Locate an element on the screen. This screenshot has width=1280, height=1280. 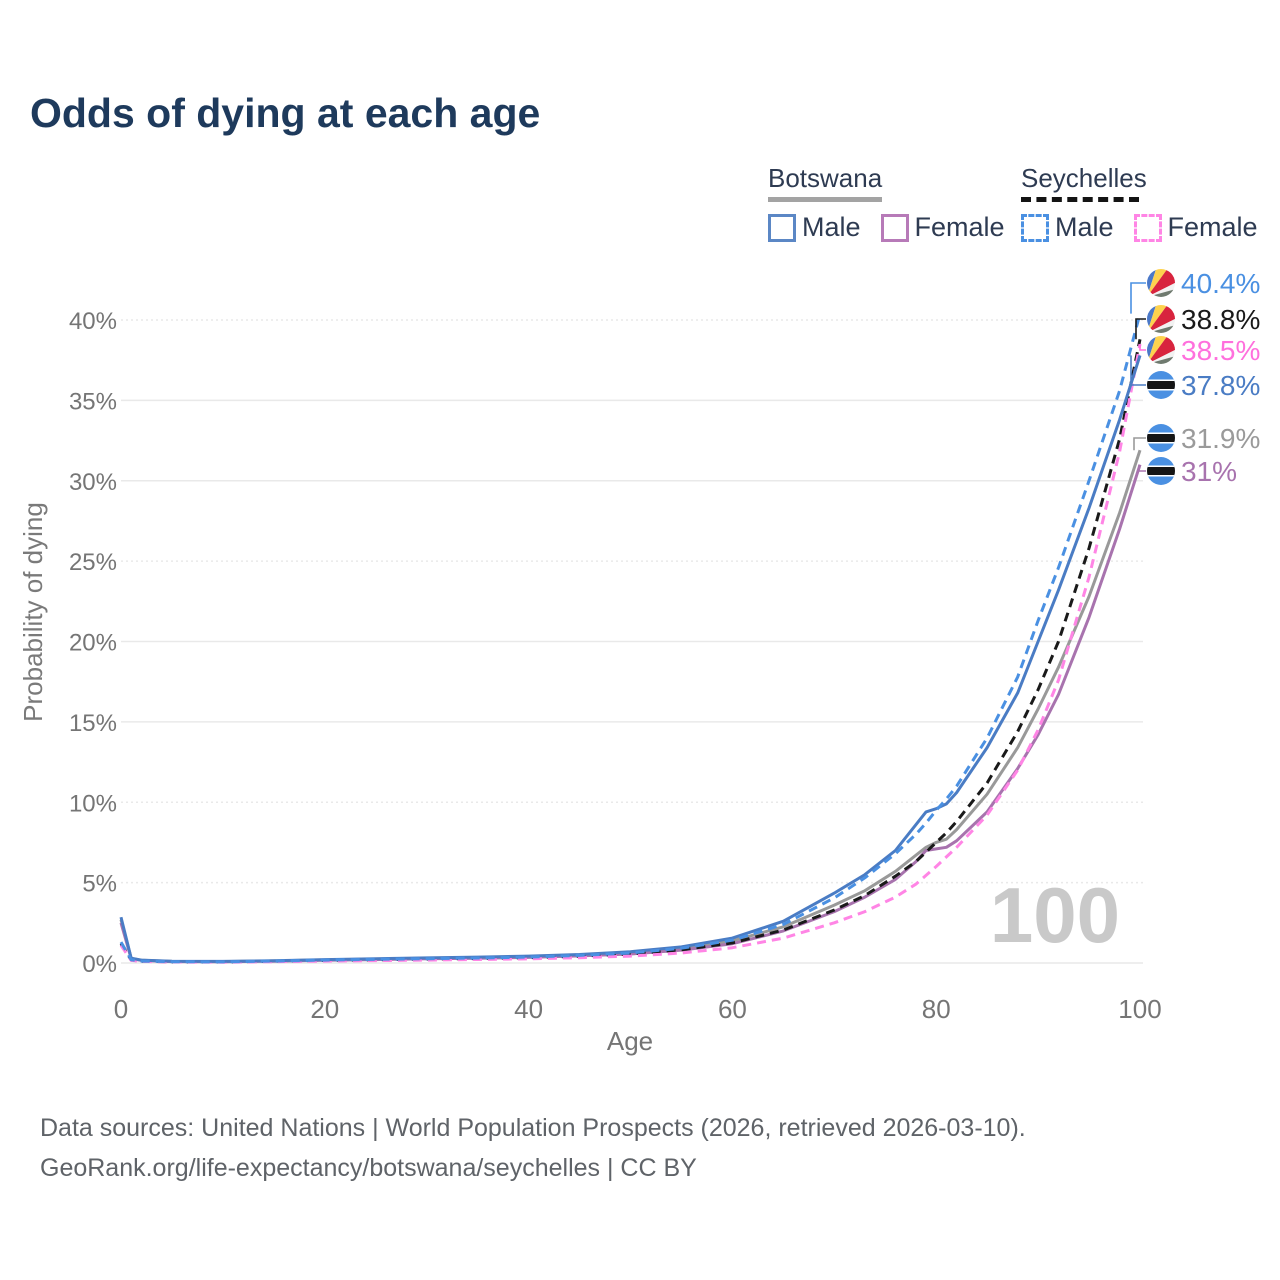
botswana-female-swatch-icon is located at coordinates (894, 227).